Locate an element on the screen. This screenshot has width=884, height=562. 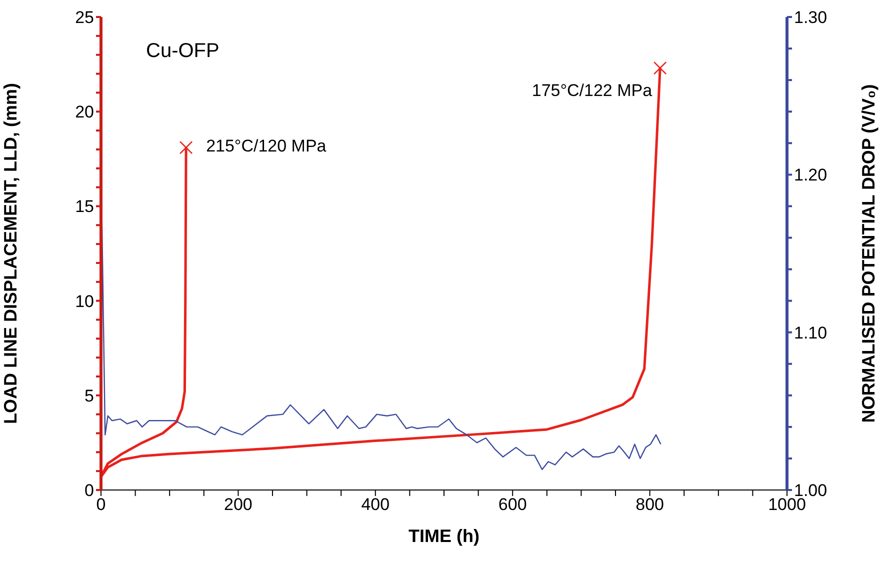
annotation: 215°C/120 MPa is located at coordinates (266, 146).